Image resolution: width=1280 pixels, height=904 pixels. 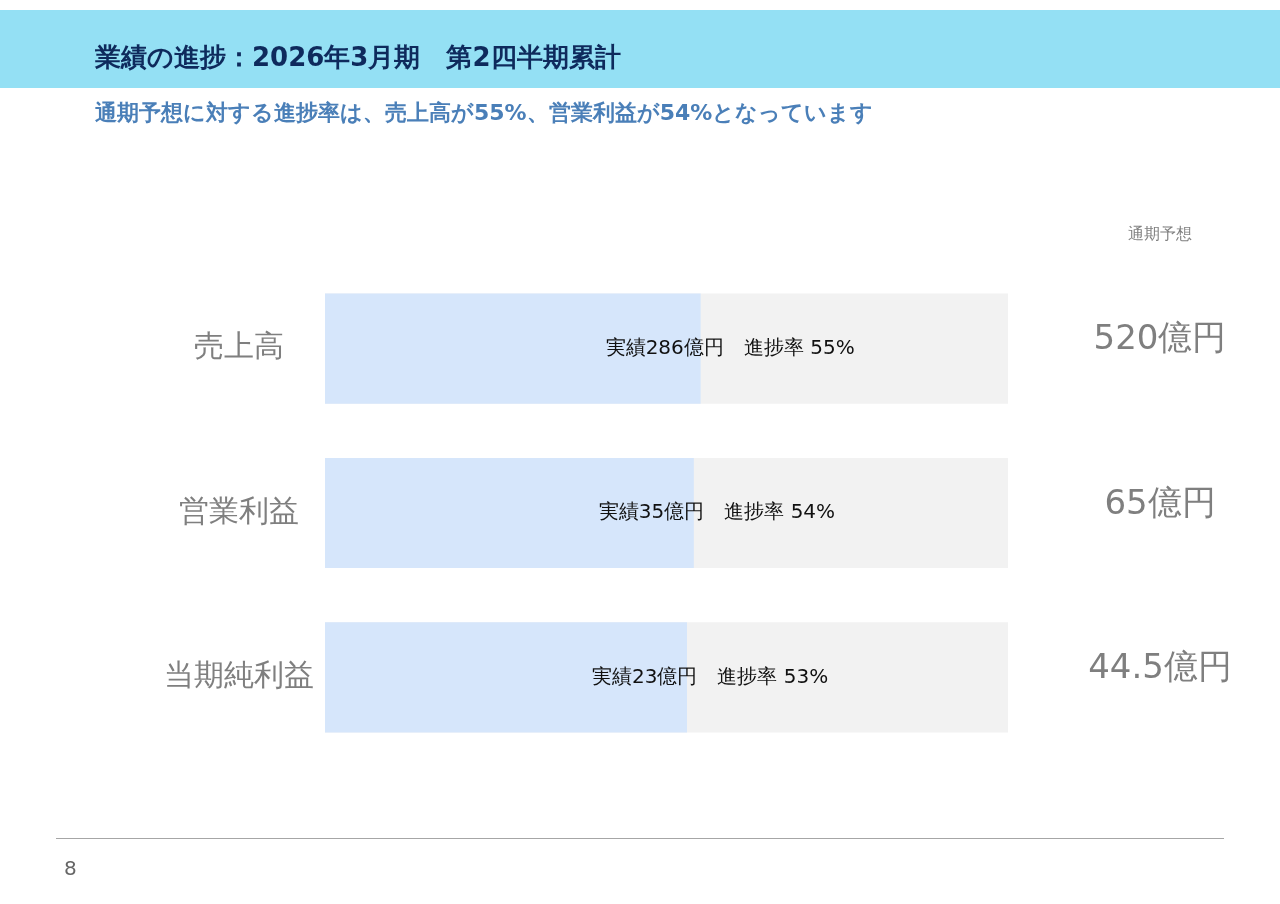 What do you see at coordinates (1160, 501) in the screenshot?
I see `text: 65億円` at bounding box center [1160, 501].